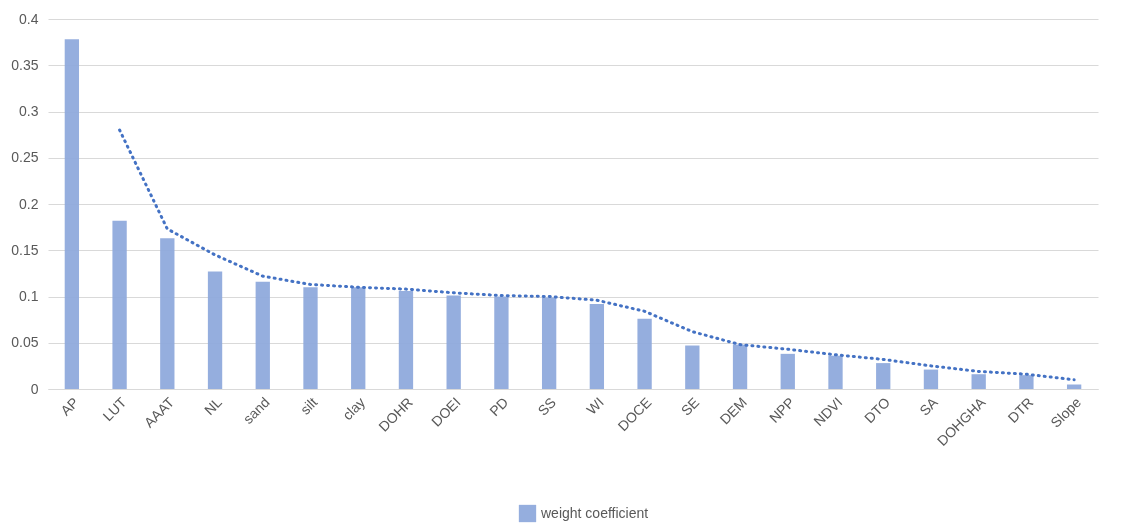 This screenshot has width=1134, height=527. I want to click on y-tick-label: 0, so click(34, 388).